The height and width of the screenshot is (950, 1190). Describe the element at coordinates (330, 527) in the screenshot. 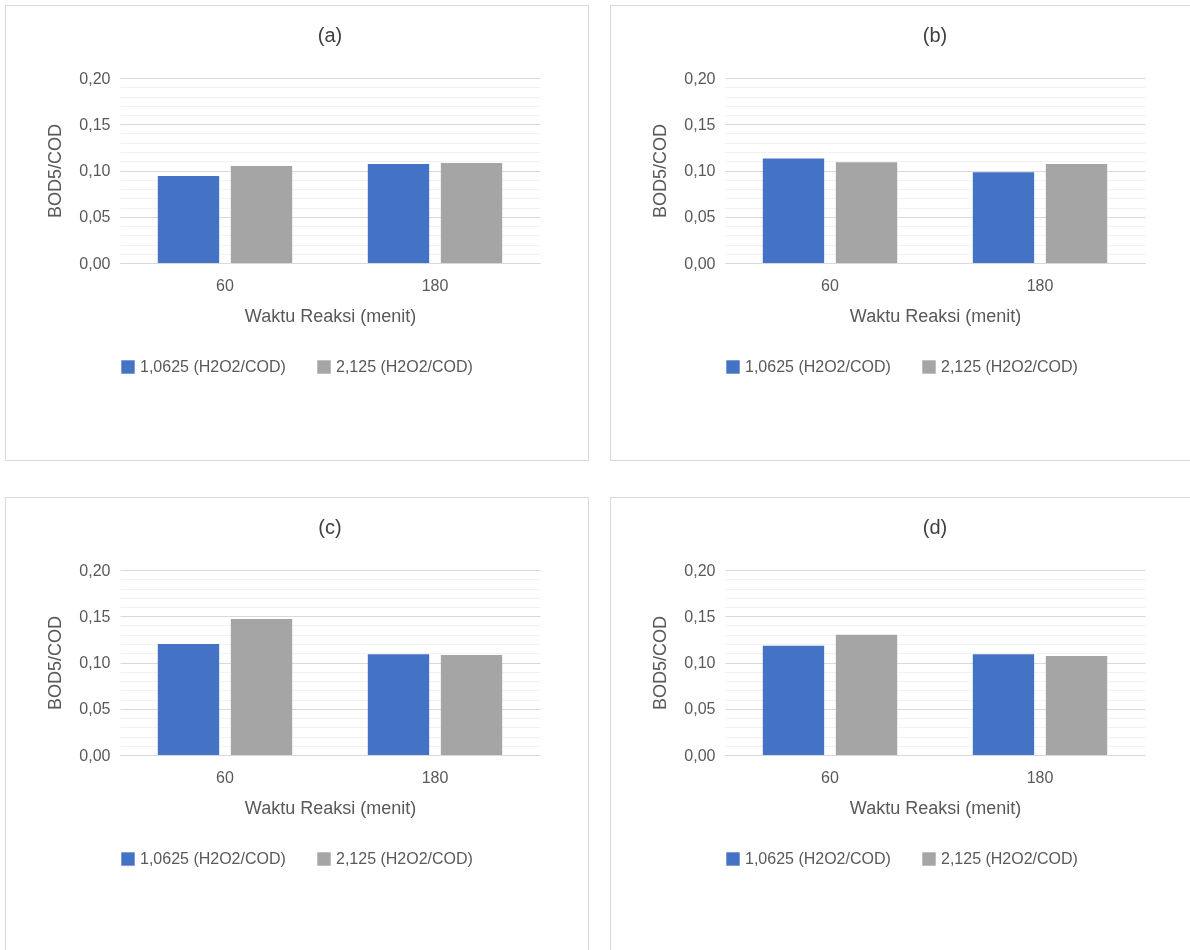

I see `chart-title: (c)` at that location.